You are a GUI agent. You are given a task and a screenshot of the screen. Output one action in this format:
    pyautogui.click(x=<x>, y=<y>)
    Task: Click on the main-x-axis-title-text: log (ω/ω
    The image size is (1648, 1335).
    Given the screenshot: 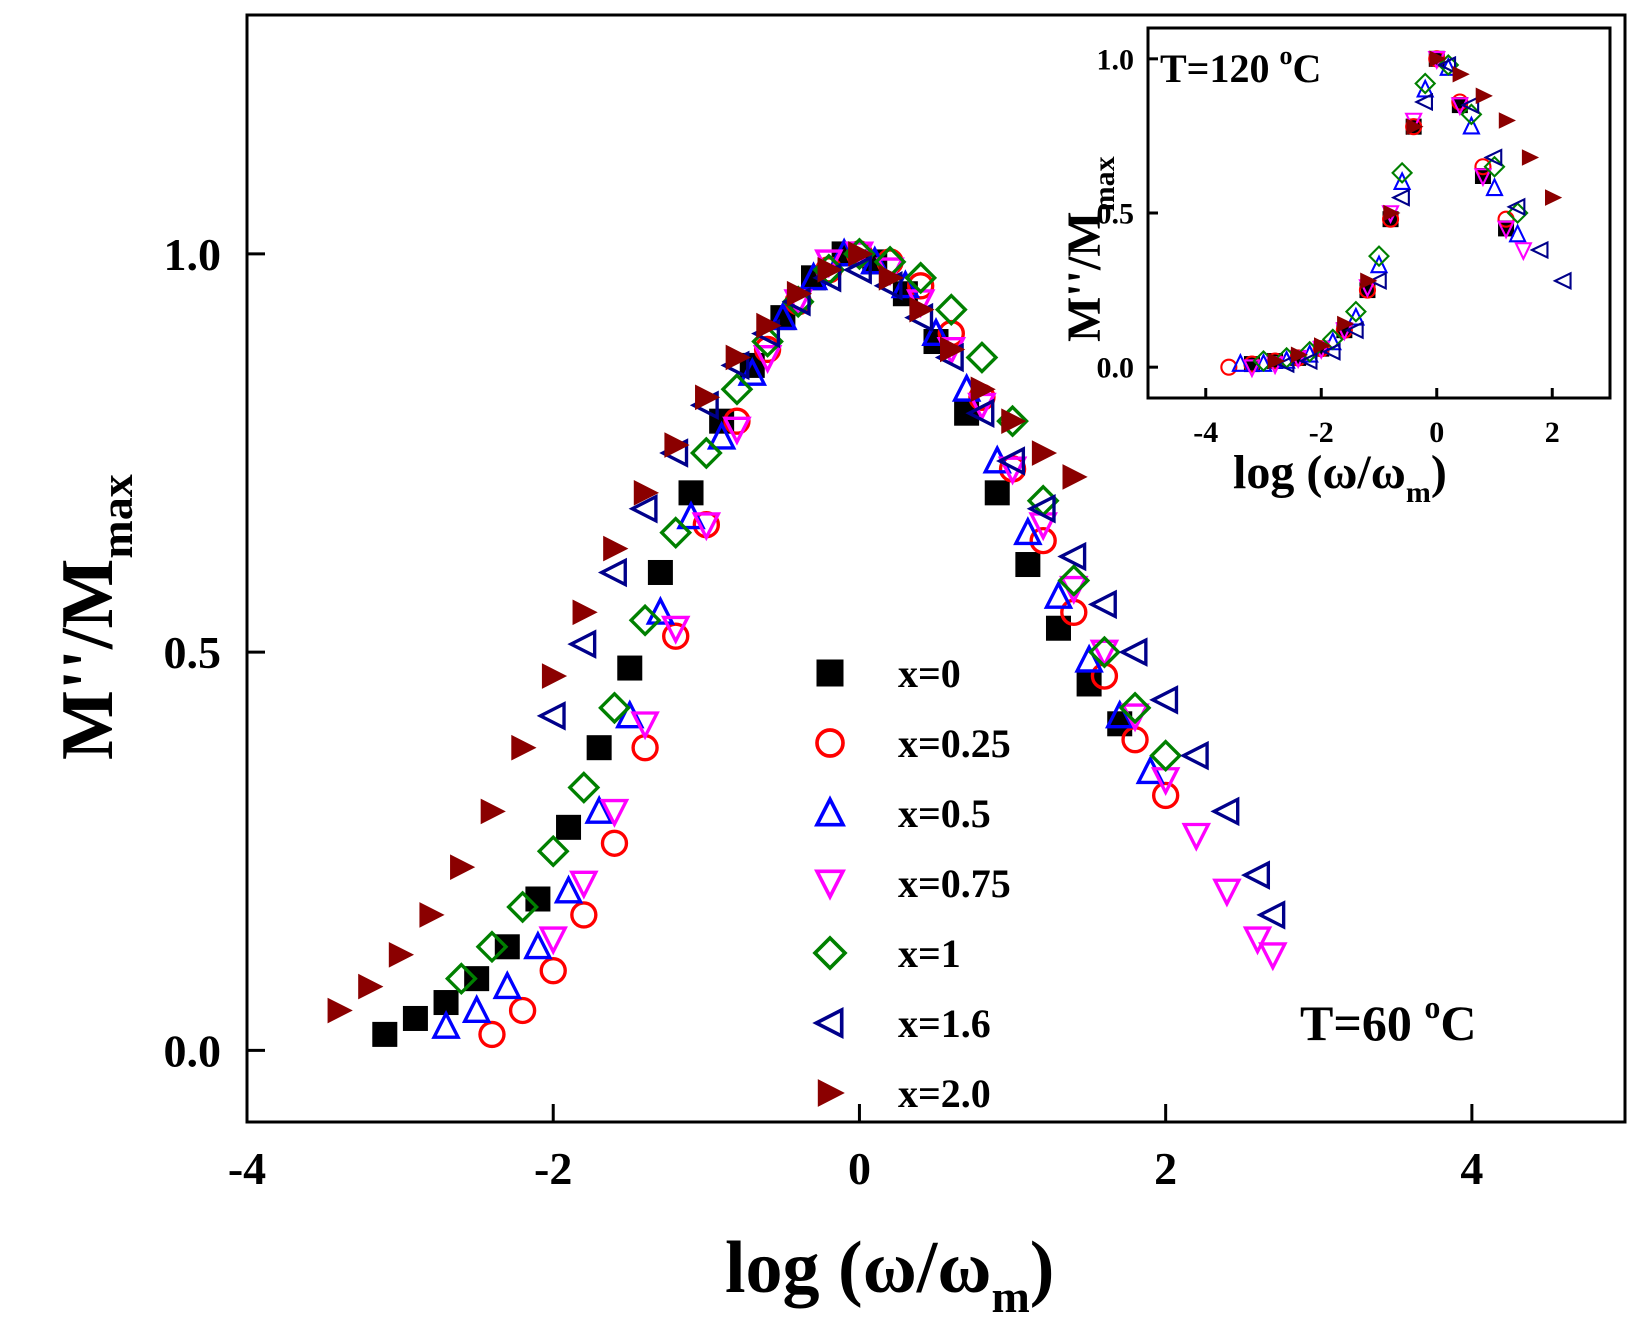 What is the action you would take?
    pyautogui.click(x=858, y=1268)
    